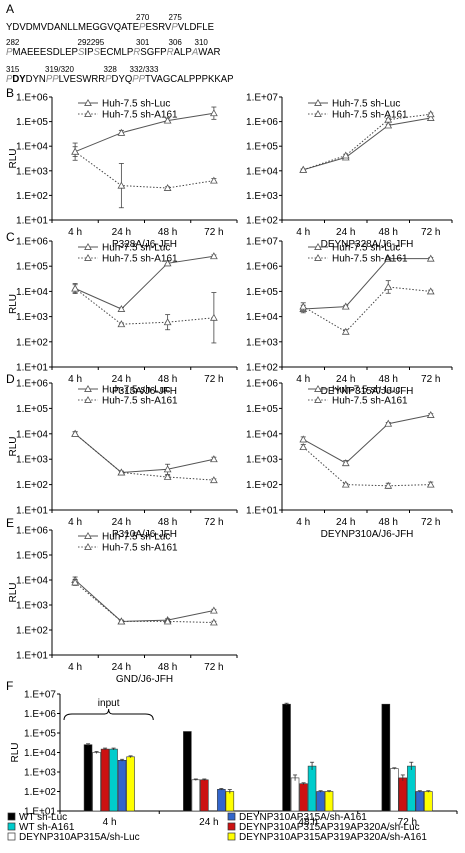 The image size is (465, 853). I want to click on residue: Q, so click(118, 27).